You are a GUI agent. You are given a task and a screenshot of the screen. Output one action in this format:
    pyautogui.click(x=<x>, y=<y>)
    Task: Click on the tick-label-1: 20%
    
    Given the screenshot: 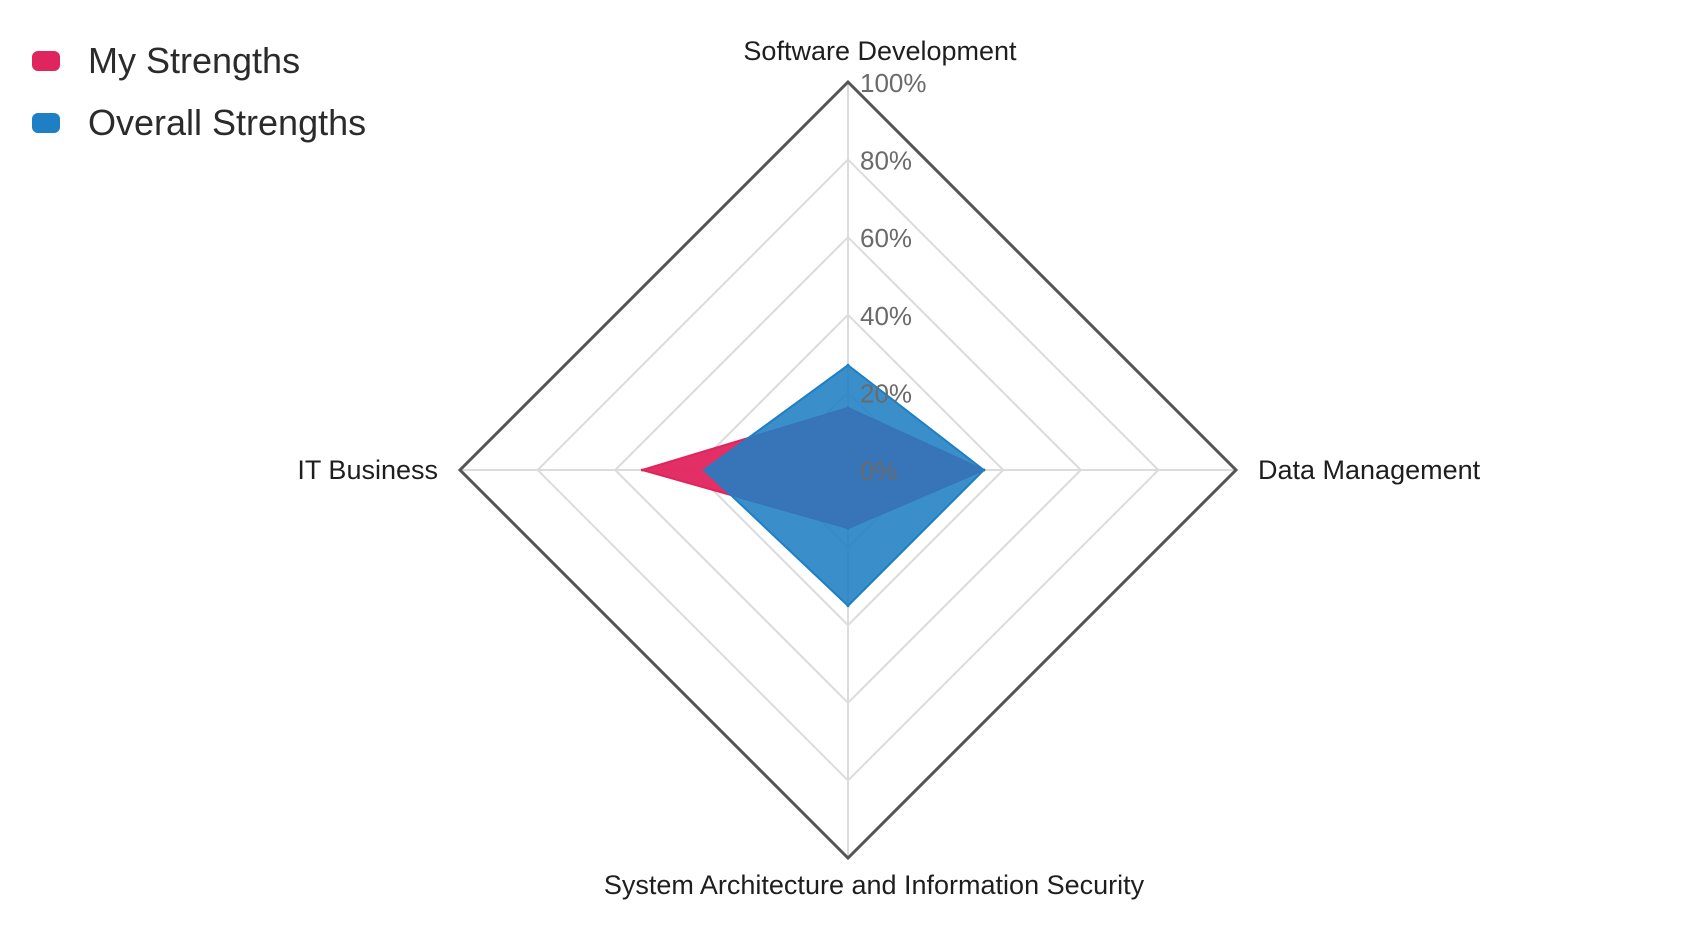 What is the action you would take?
    pyautogui.click(x=886, y=393)
    